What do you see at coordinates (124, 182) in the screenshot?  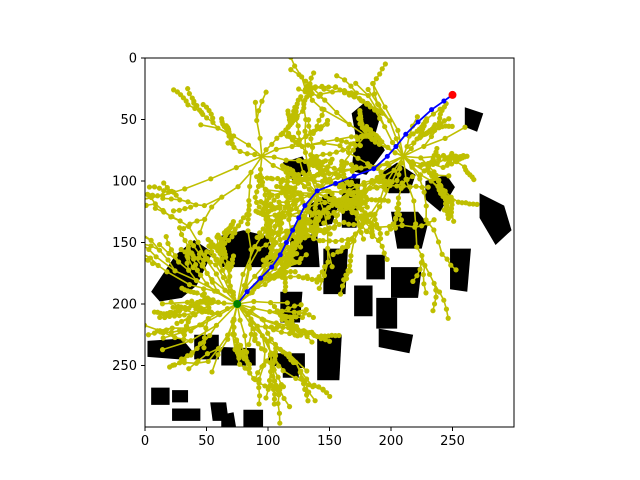 I see `y-tick-label: 100` at bounding box center [124, 182].